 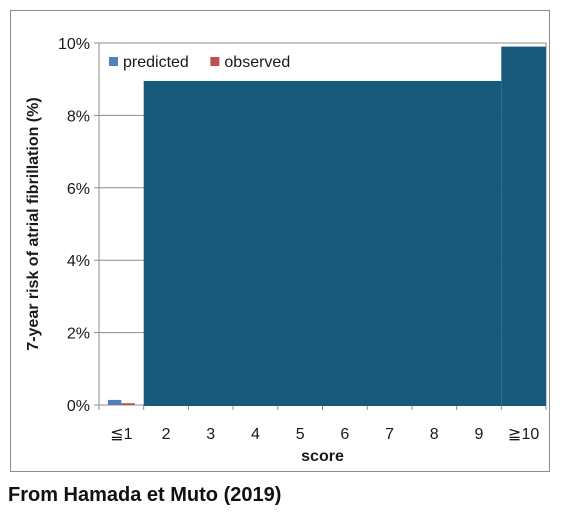 What do you see at coordinates (344, 434) in the screenshot?
I see `x-tick-label: 6` at bounding box center [344, 434].